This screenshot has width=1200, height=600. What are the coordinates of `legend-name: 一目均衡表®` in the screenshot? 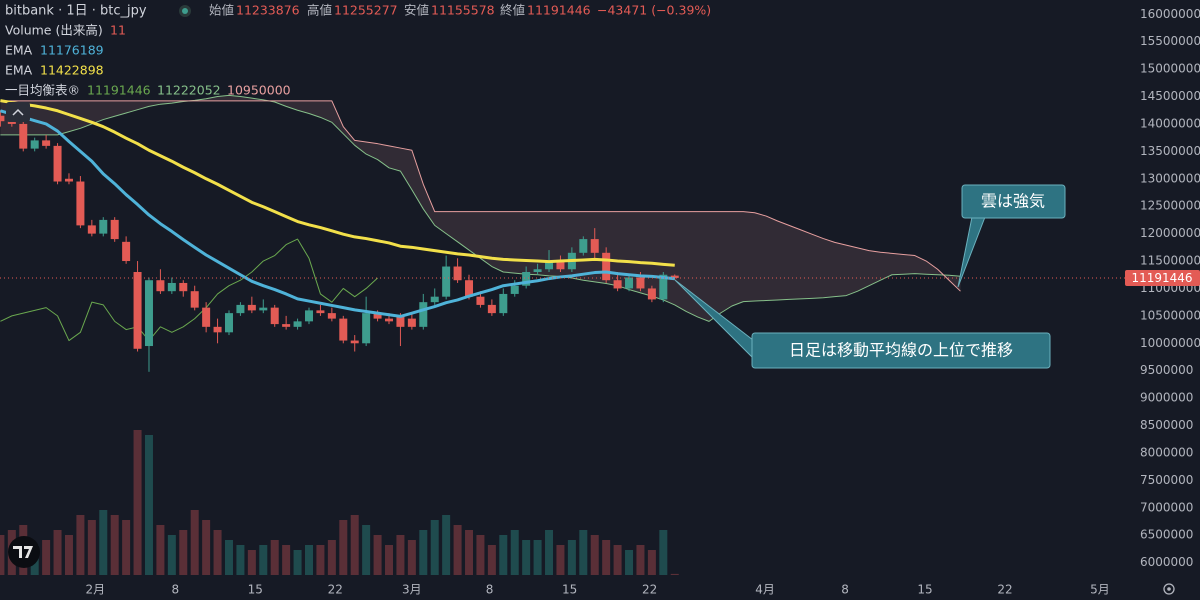 It's located at (42, 90).